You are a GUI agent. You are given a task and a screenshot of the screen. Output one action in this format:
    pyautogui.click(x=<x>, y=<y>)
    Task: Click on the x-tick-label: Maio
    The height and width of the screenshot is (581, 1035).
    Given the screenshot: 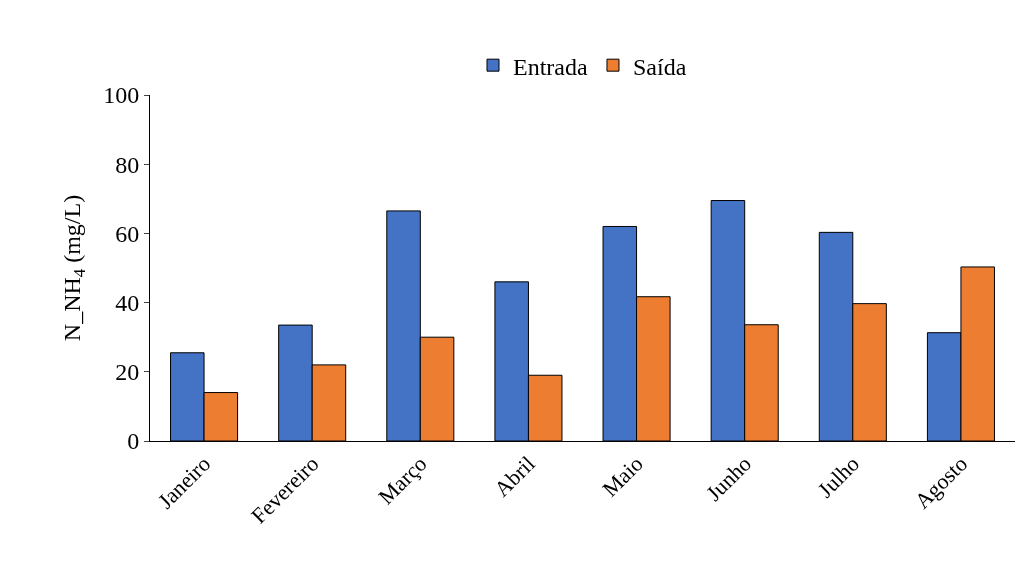 What is the action you would take?
    pyautogui.click(x=622, y=476)
    